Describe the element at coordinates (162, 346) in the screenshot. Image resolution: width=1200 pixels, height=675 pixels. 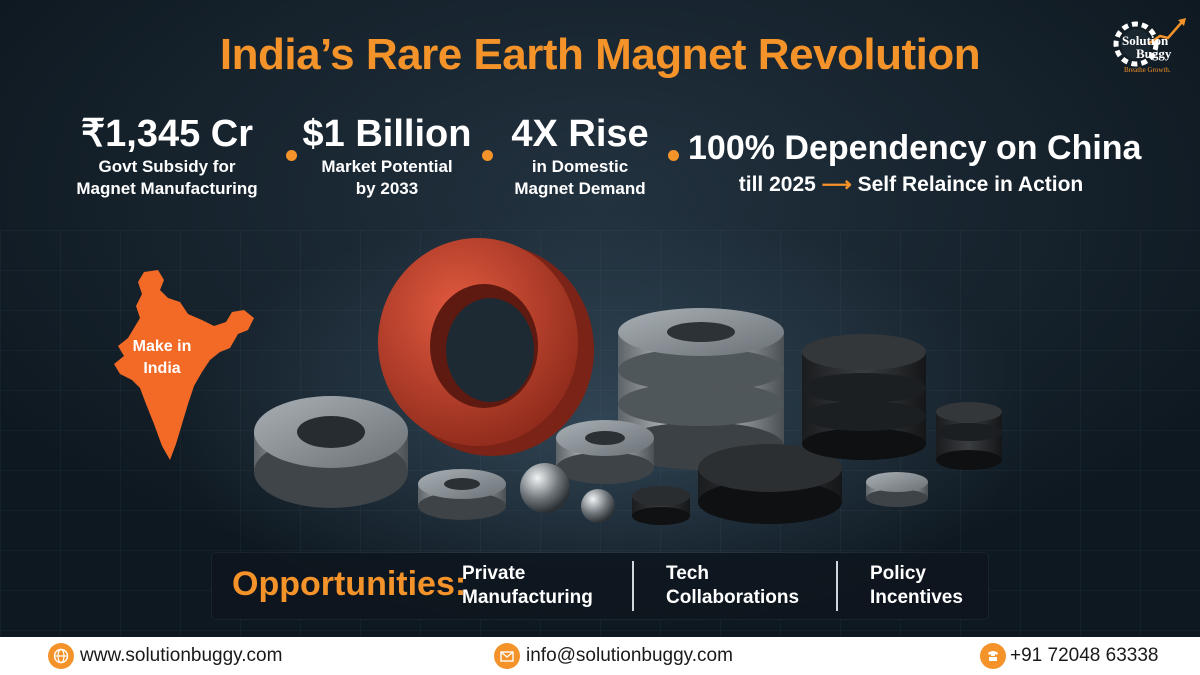
I see `map-label-line1: Make in` at that location.